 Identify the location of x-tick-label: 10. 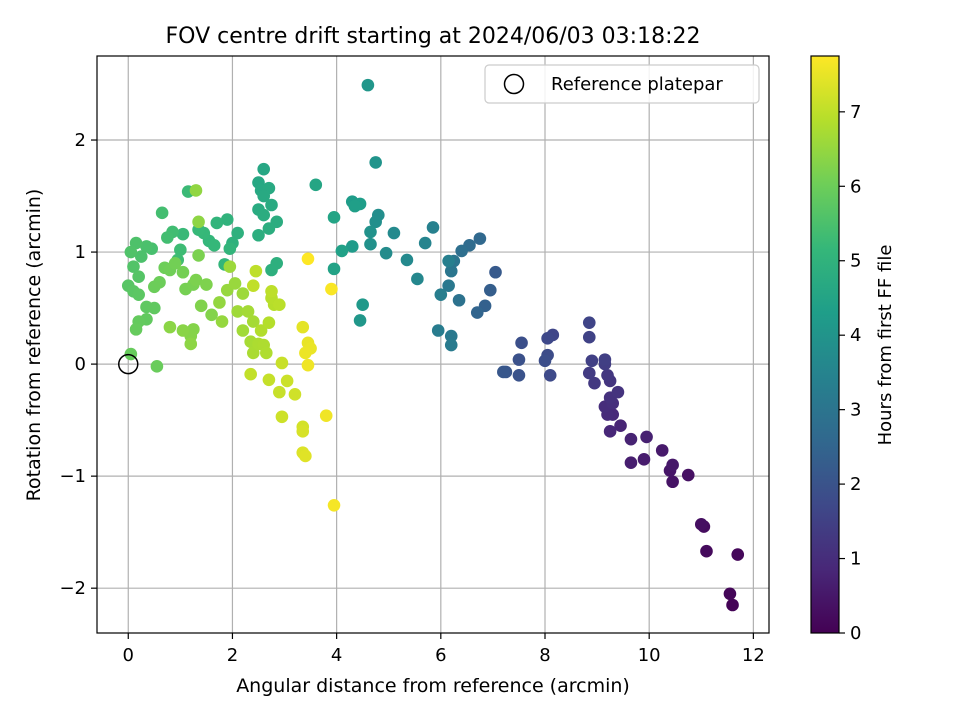
(649, 655).